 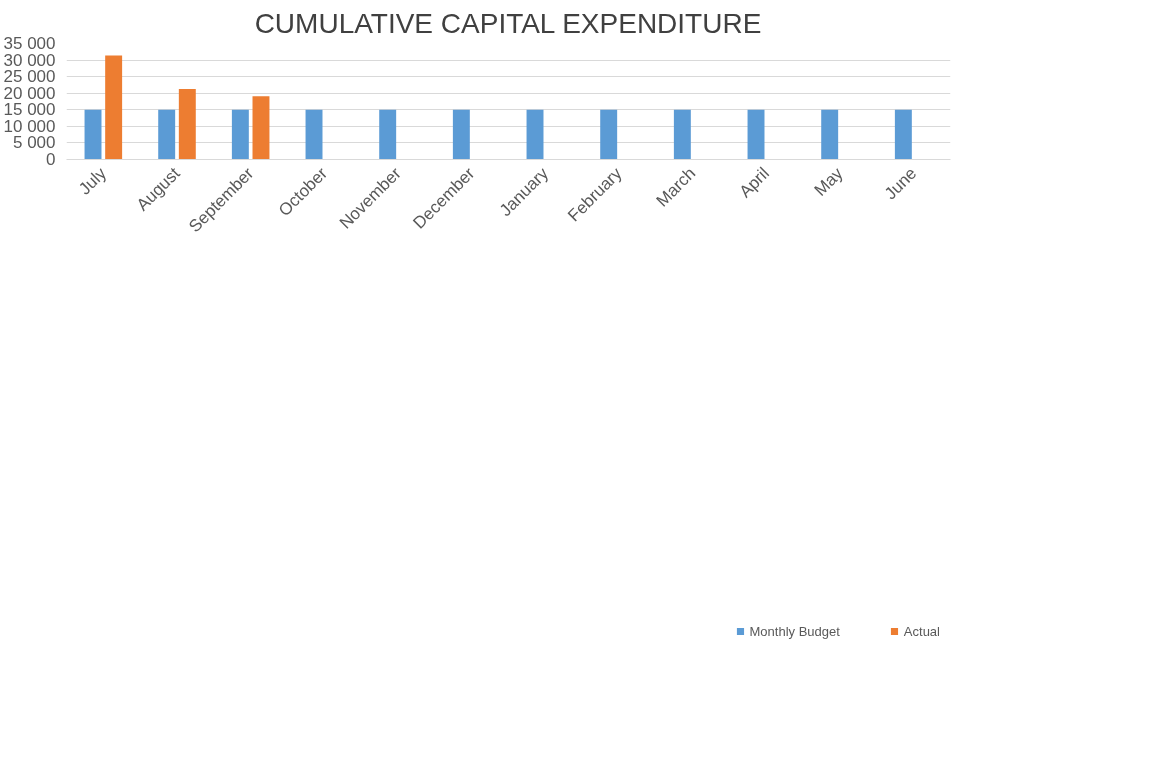 I want to click on legend-label: Actual, so click(x=921, y=631).